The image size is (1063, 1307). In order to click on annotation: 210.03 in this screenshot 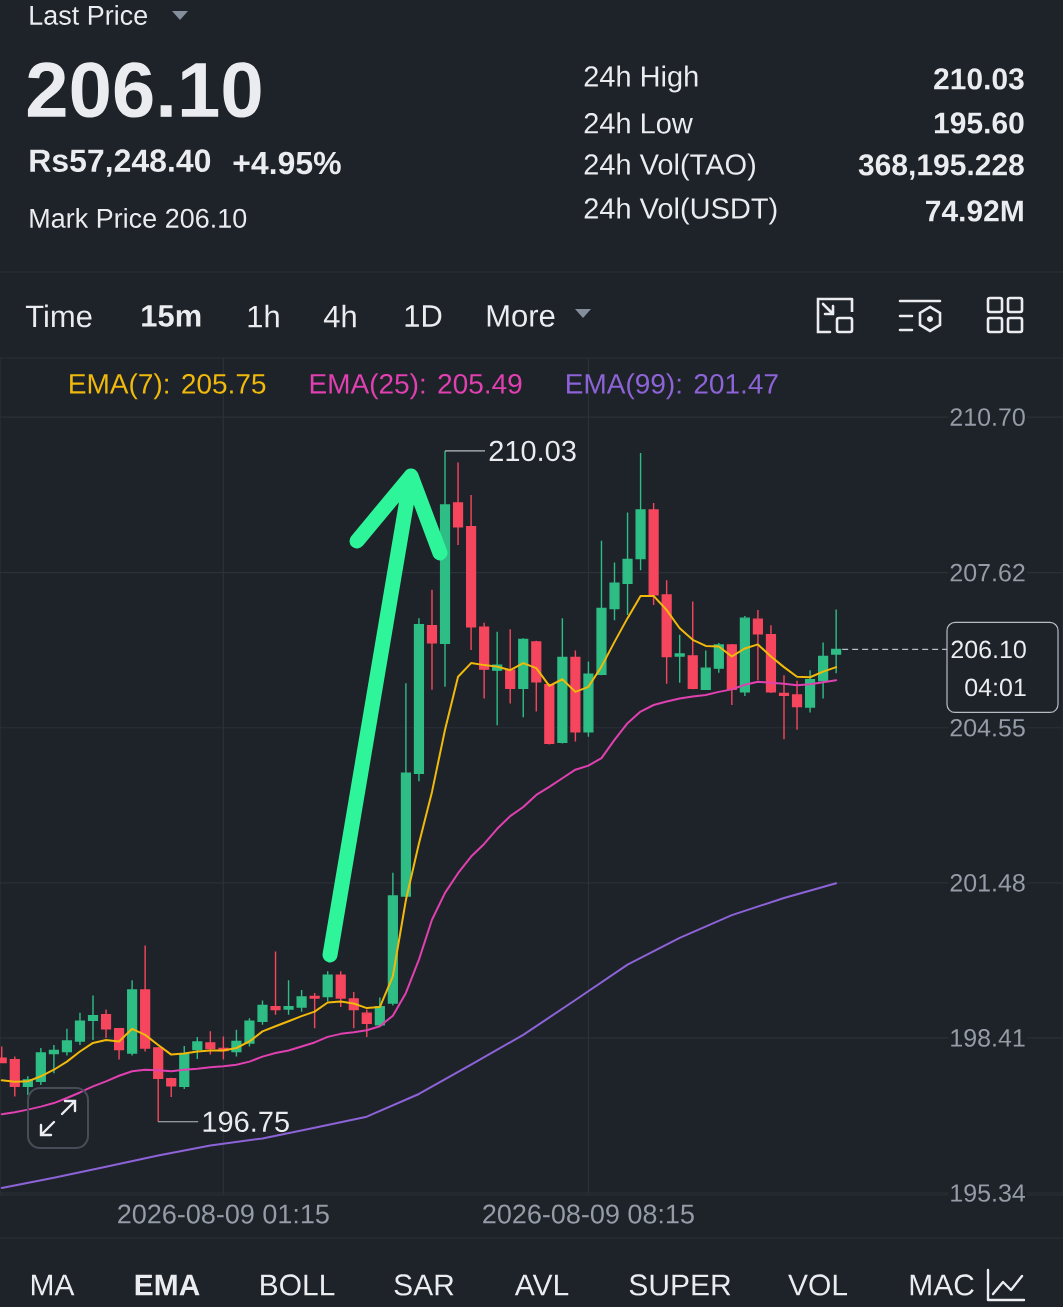, I will do `click(532, 451)`.